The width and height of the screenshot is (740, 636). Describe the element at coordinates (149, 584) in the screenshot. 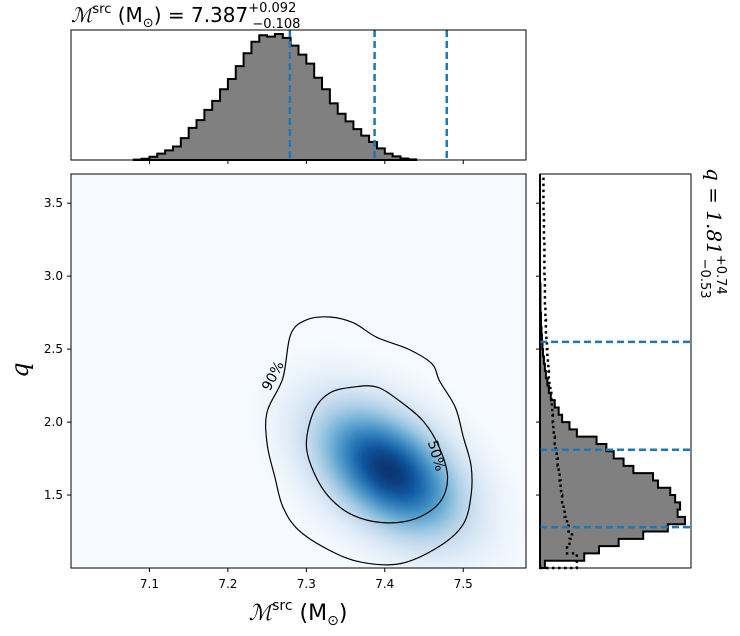

I see `x-tick-label: 7.1` at that location.